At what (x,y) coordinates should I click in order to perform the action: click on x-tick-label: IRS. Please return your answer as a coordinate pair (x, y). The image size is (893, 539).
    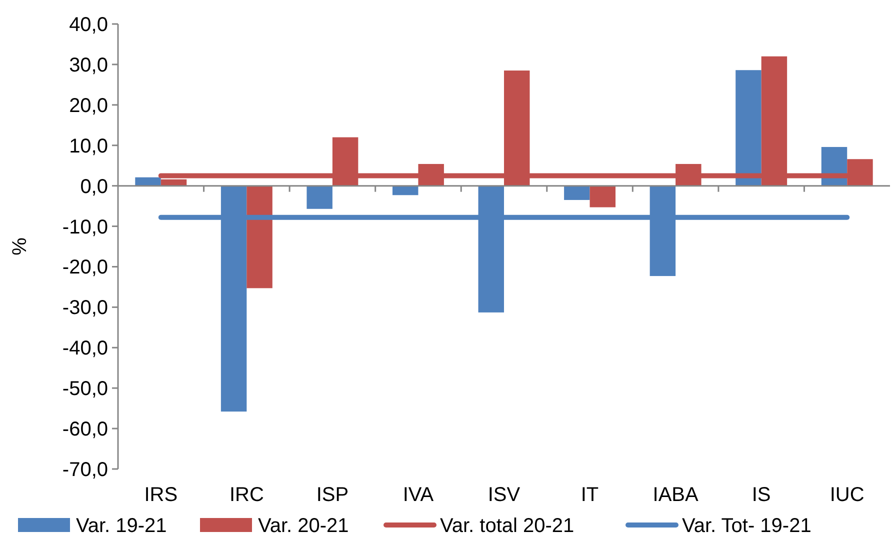
    Looking at the image, I should click on (161, 495).